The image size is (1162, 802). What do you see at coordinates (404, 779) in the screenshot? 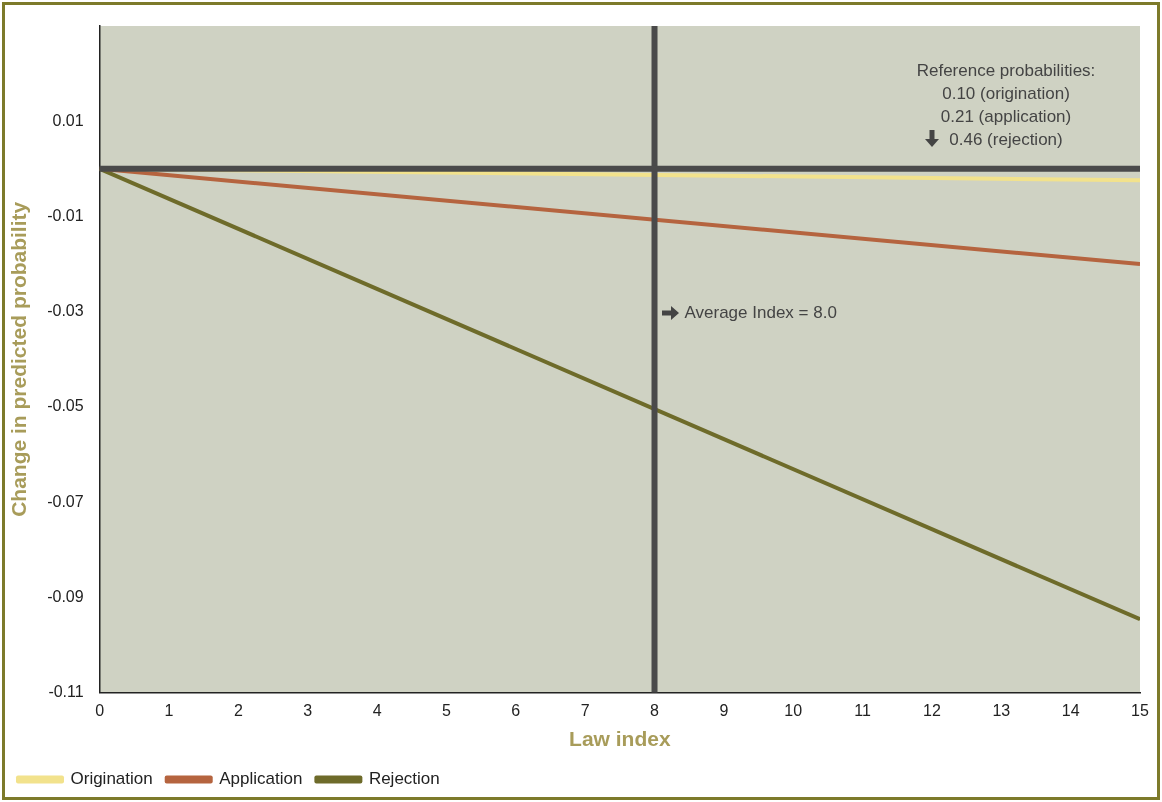
I see `legend-label: Rejection` at bounding box center [404, 779].